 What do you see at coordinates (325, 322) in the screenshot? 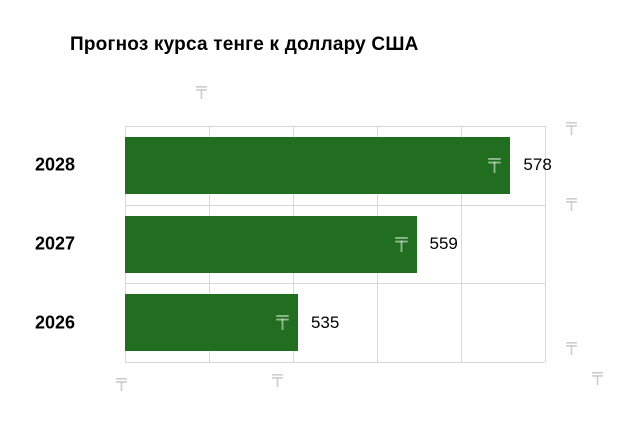
I see `value-label-2026: 535` at bounding box center [325, 322].